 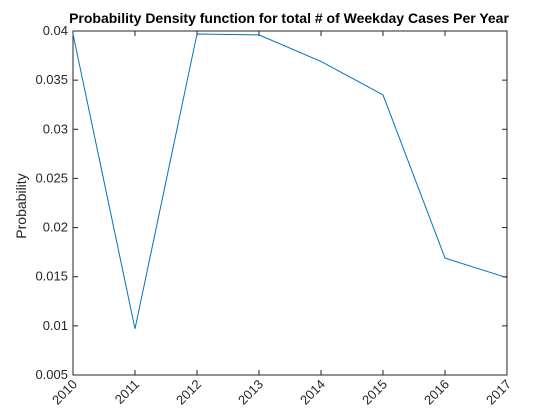 I want to click on y-tick-label: 0.03, so click(x=55, y=128).